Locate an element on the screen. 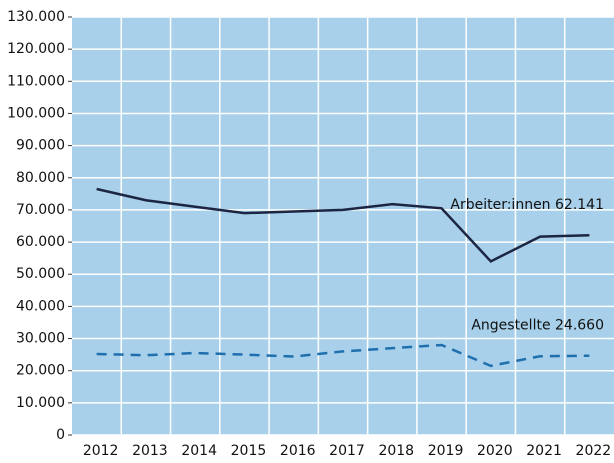  x-tick-label: 2021 is located at coordinates (544, 451).